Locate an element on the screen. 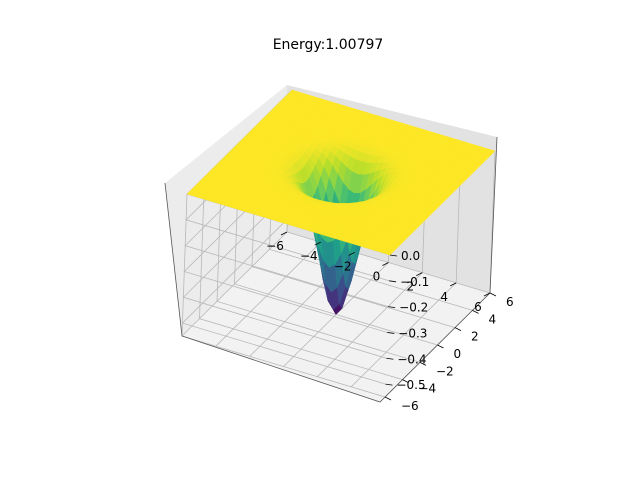  y-axis-tick-label: 2 is located at coordinates (475, 337).